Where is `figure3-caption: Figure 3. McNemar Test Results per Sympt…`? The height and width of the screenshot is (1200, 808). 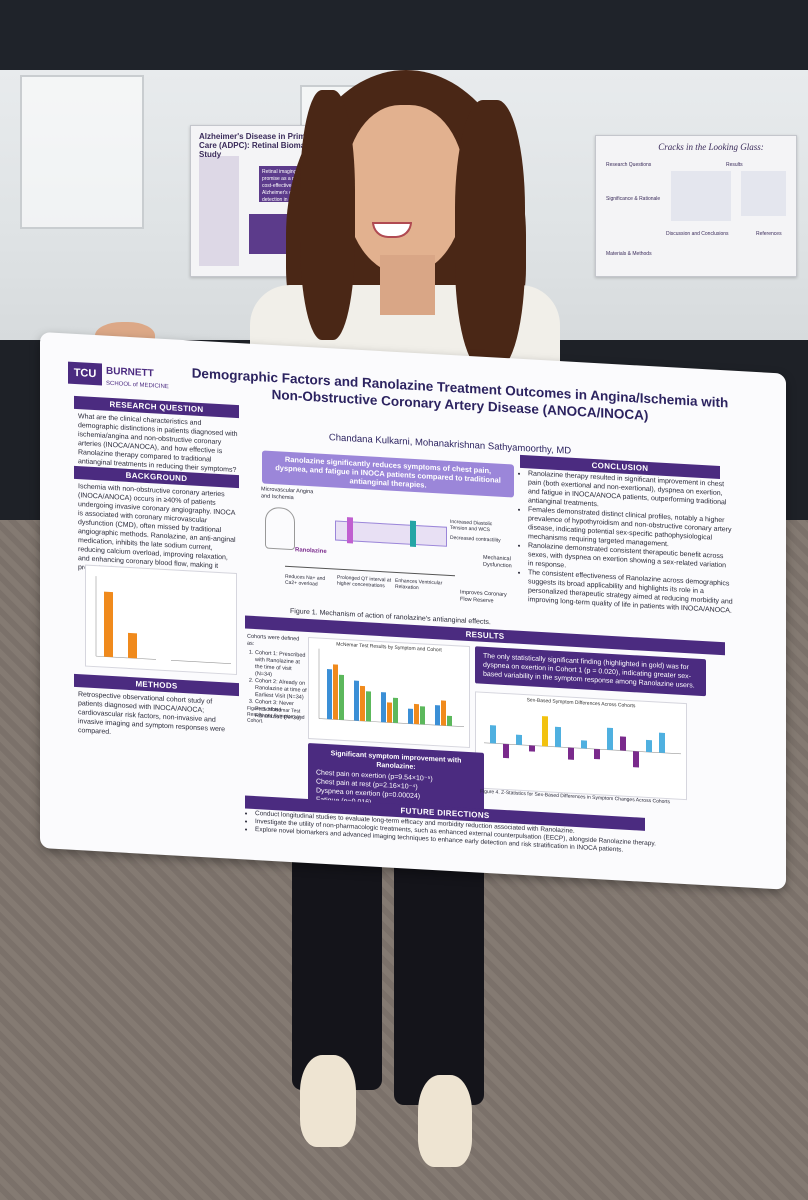 figure3-caption: Figure 3. McNemar Test Results per Sympt… is located at coordinates (276, 715).